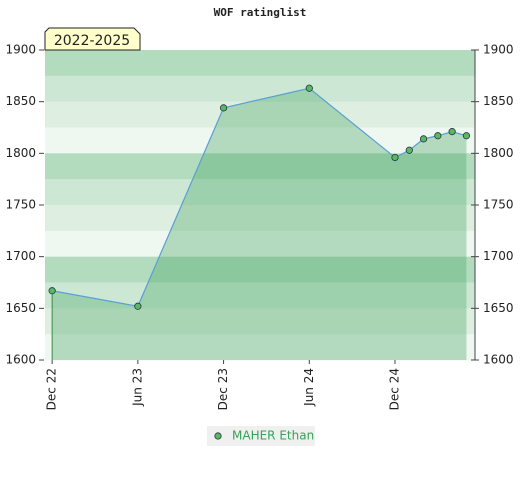  What do you see at coordinates (498, 205) in the screenshot?
I see `y2-tick-label: 1750` at bounding box center [498, 205].